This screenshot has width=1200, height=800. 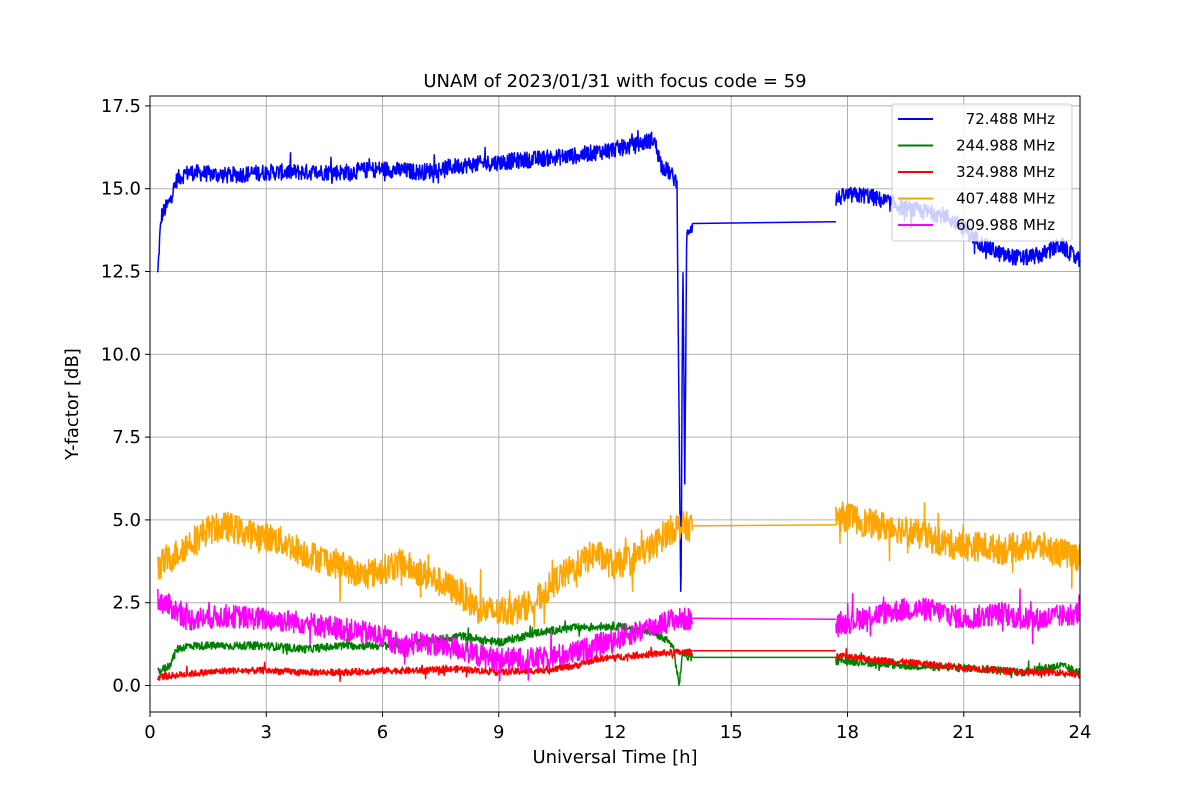 What do you see at coordinates (121, 189) in the screenshot?
I see `y-tick-label: 15.0` at bounding box center [121, 189].